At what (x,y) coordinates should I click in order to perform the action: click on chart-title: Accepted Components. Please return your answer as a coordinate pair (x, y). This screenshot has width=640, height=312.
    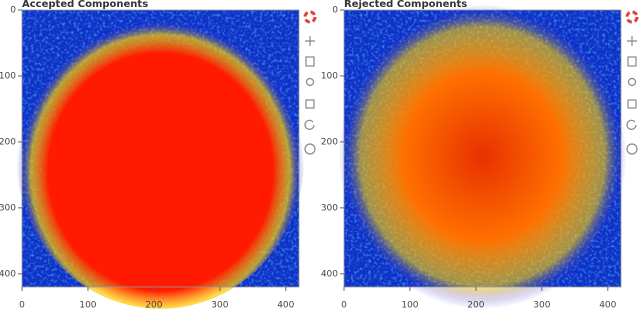
    Looking at the image, I should click on (85, 5).